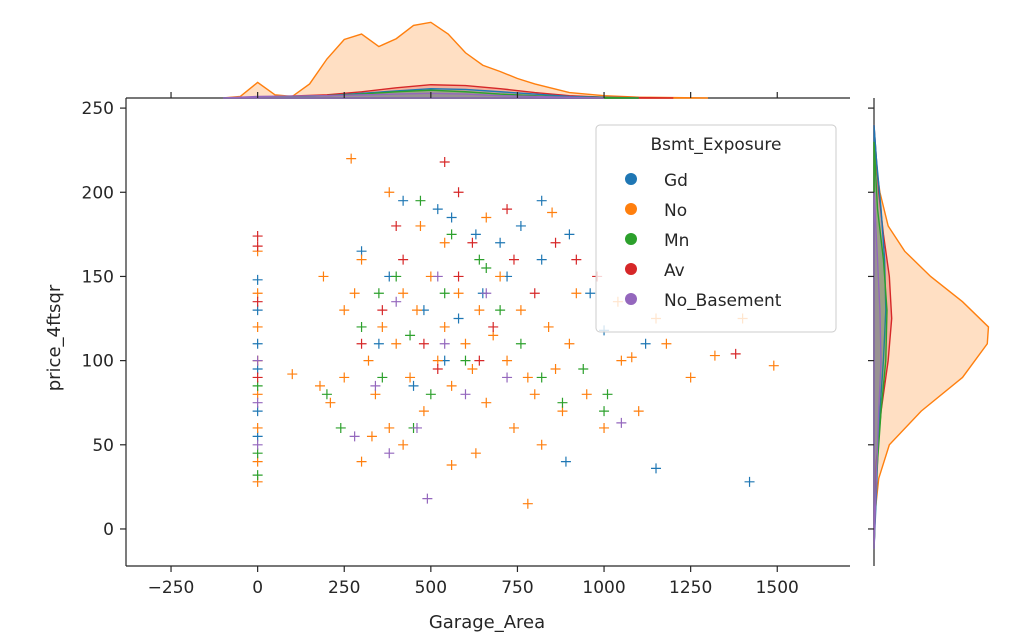  I want to click on x-tick-label: 750, so click(517, 588).